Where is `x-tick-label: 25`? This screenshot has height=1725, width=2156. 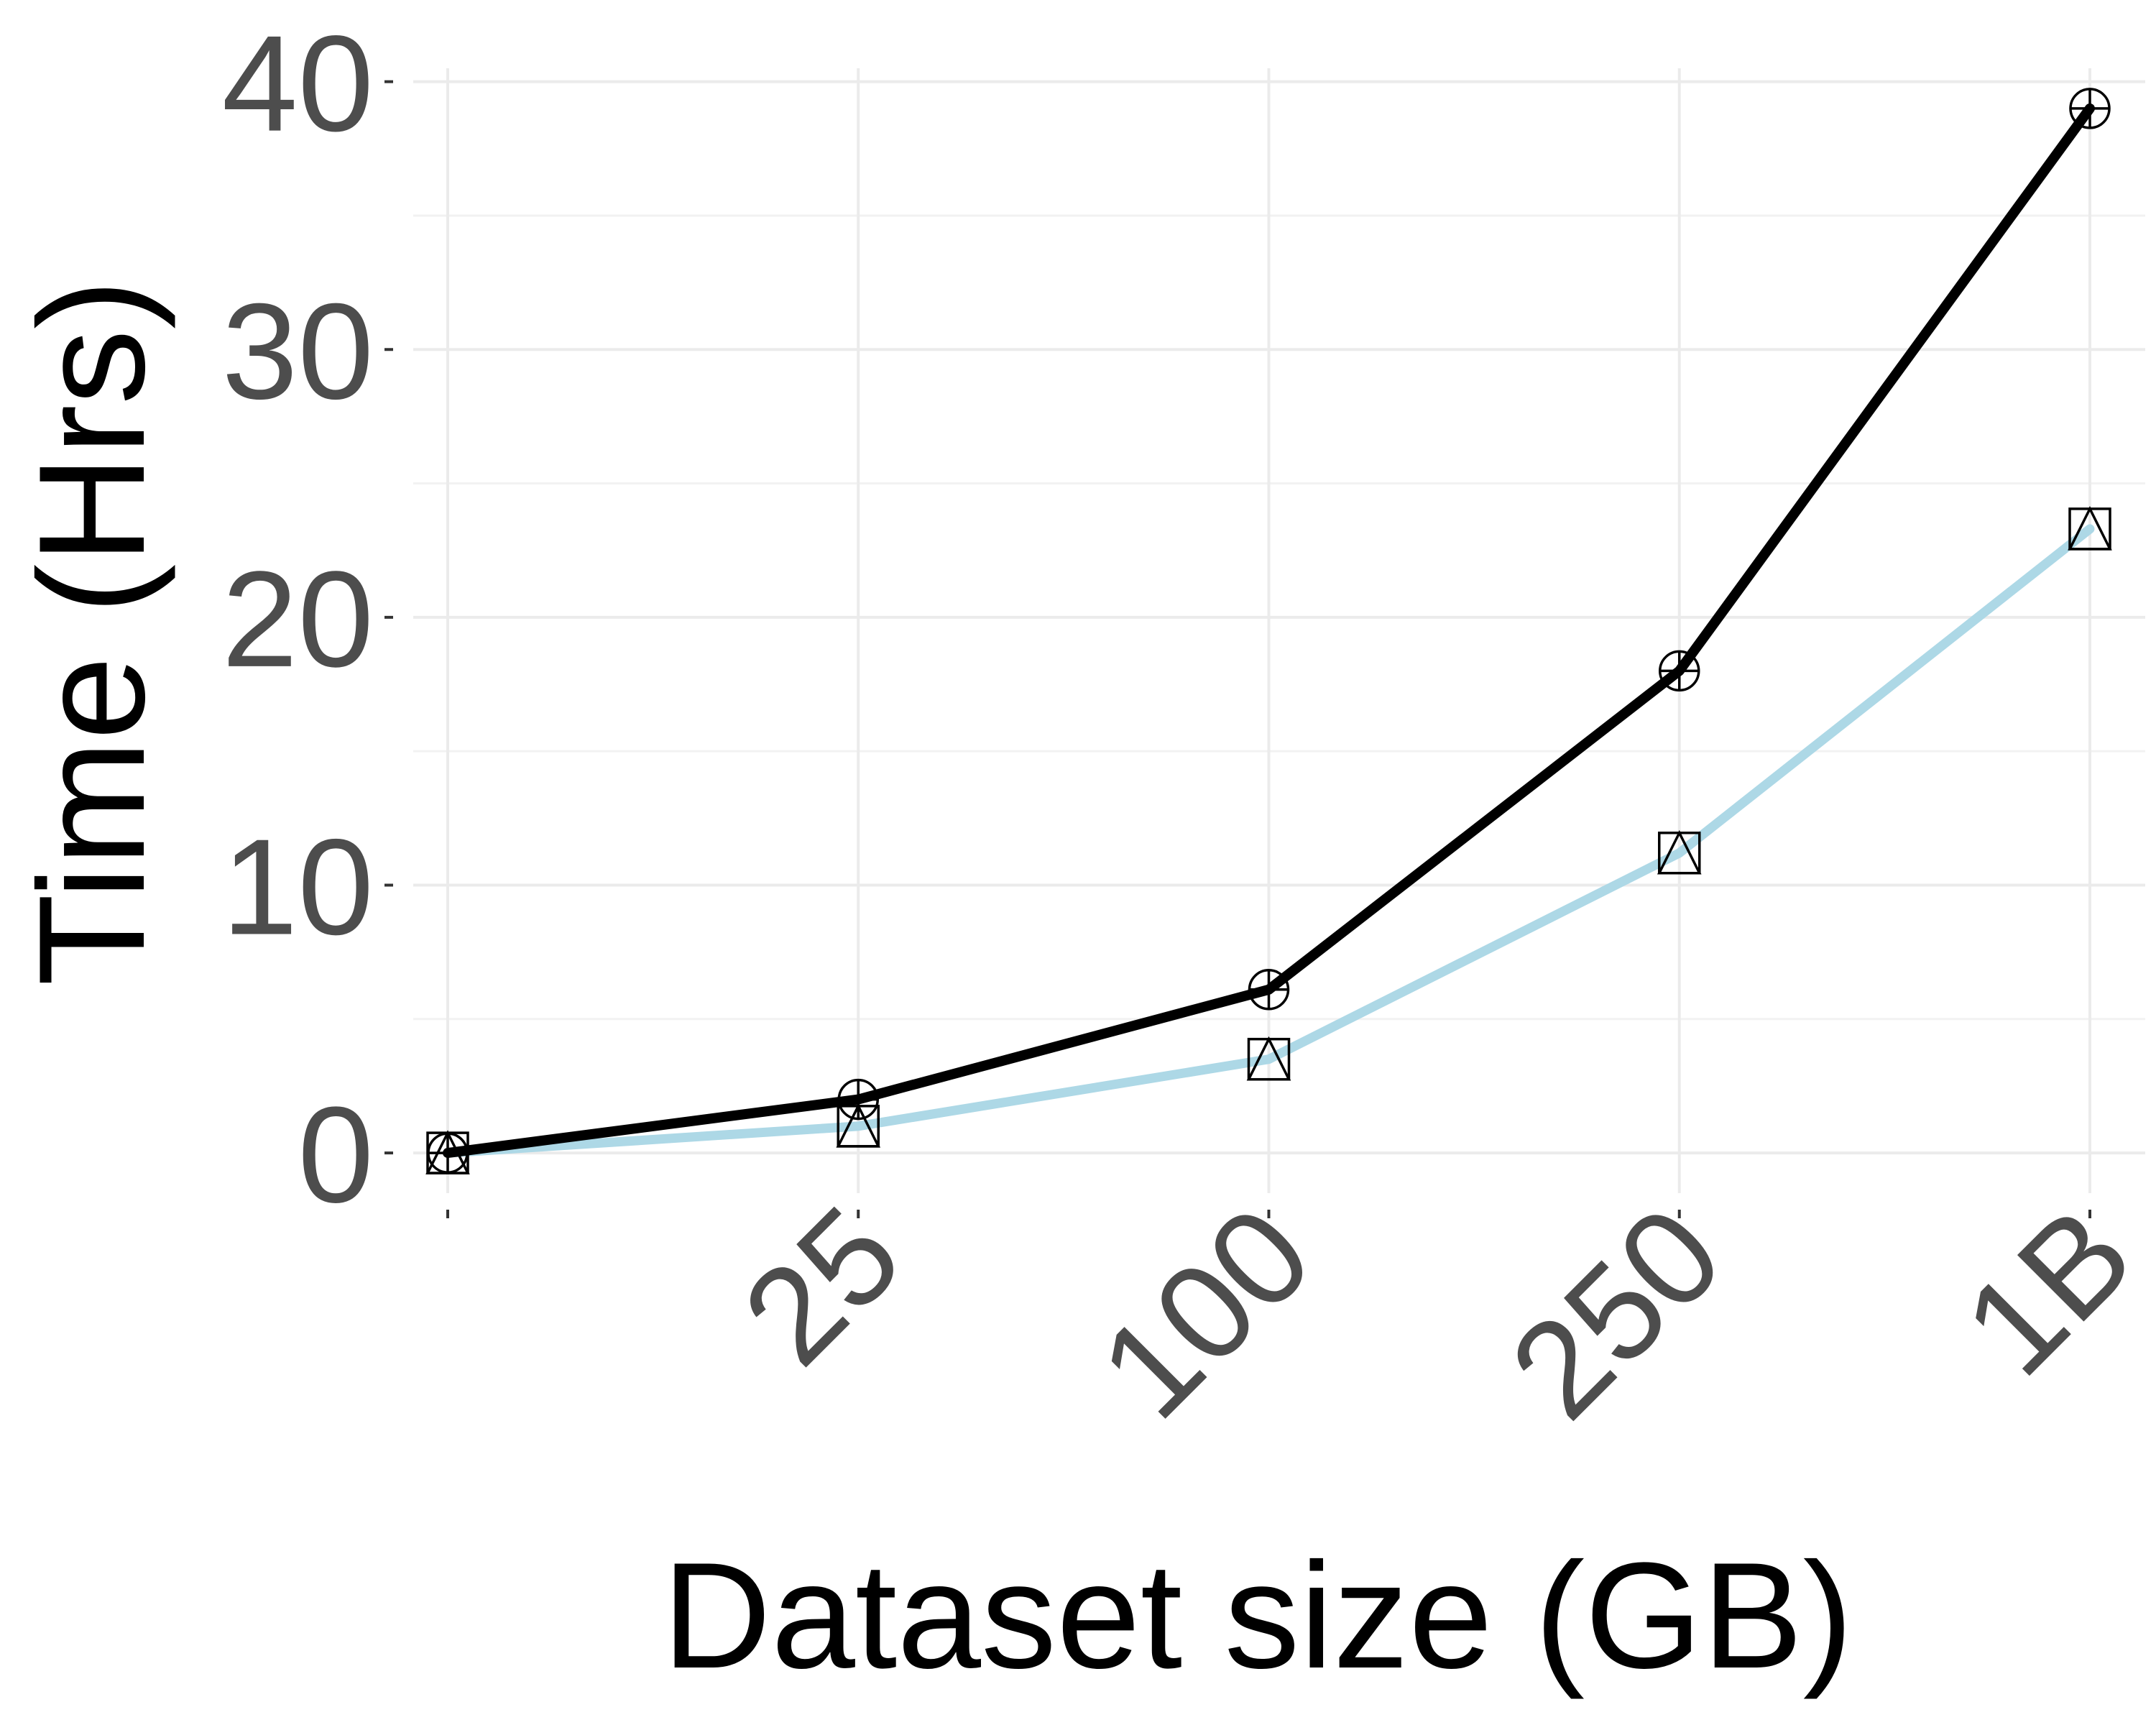 x-tick-label: 25 is located at coordinates (821, 1285).